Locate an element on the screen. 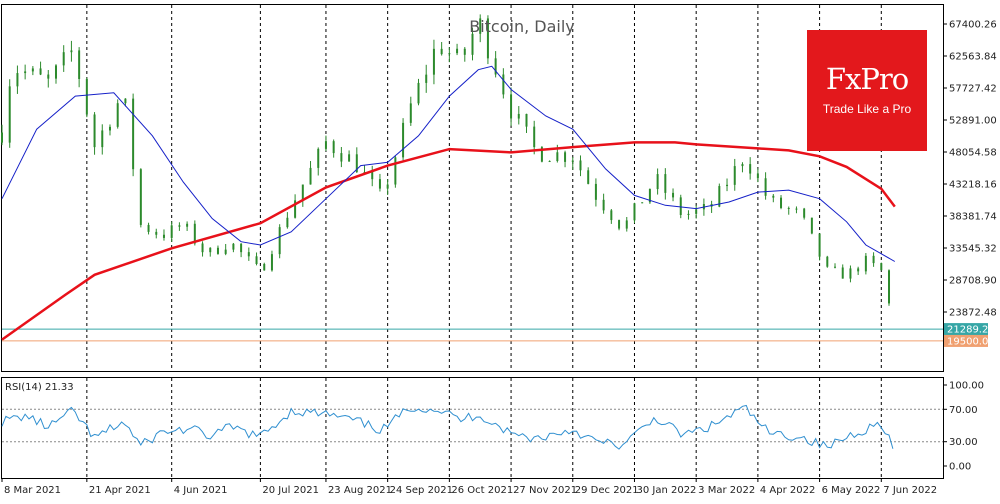 This screenshot has height=504, width=1000. y-tick-label: 33545.32 is located at coordinates (973, 249).